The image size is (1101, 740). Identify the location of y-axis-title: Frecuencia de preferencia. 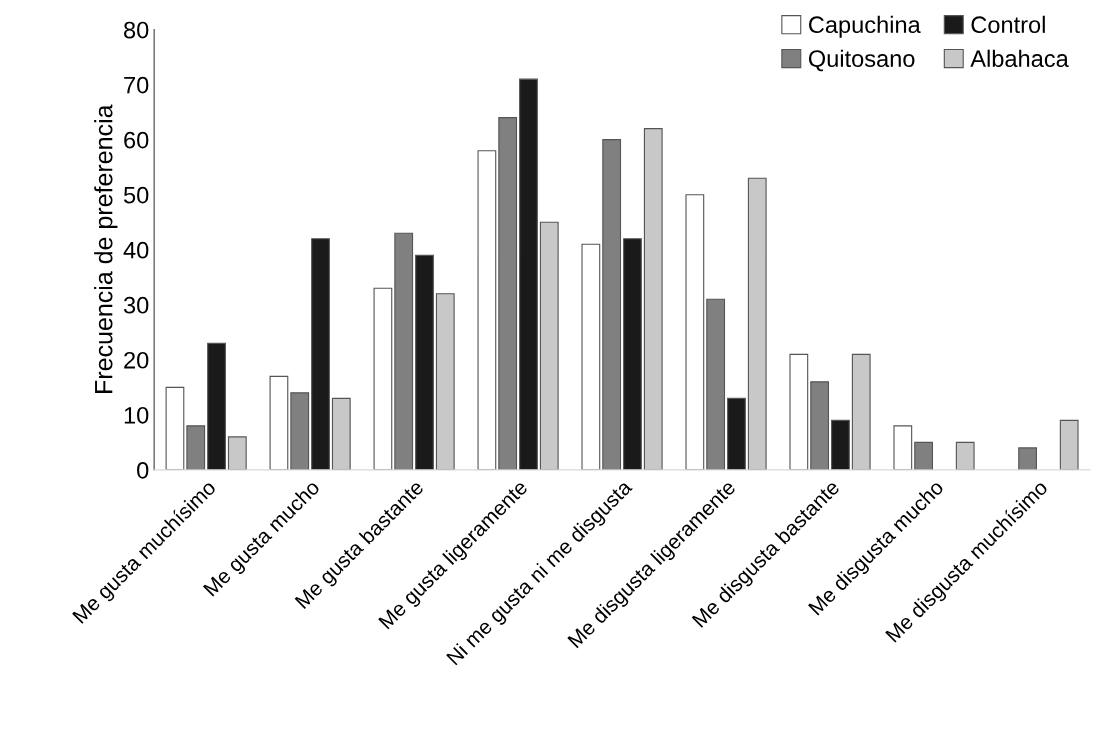
(106, 248).